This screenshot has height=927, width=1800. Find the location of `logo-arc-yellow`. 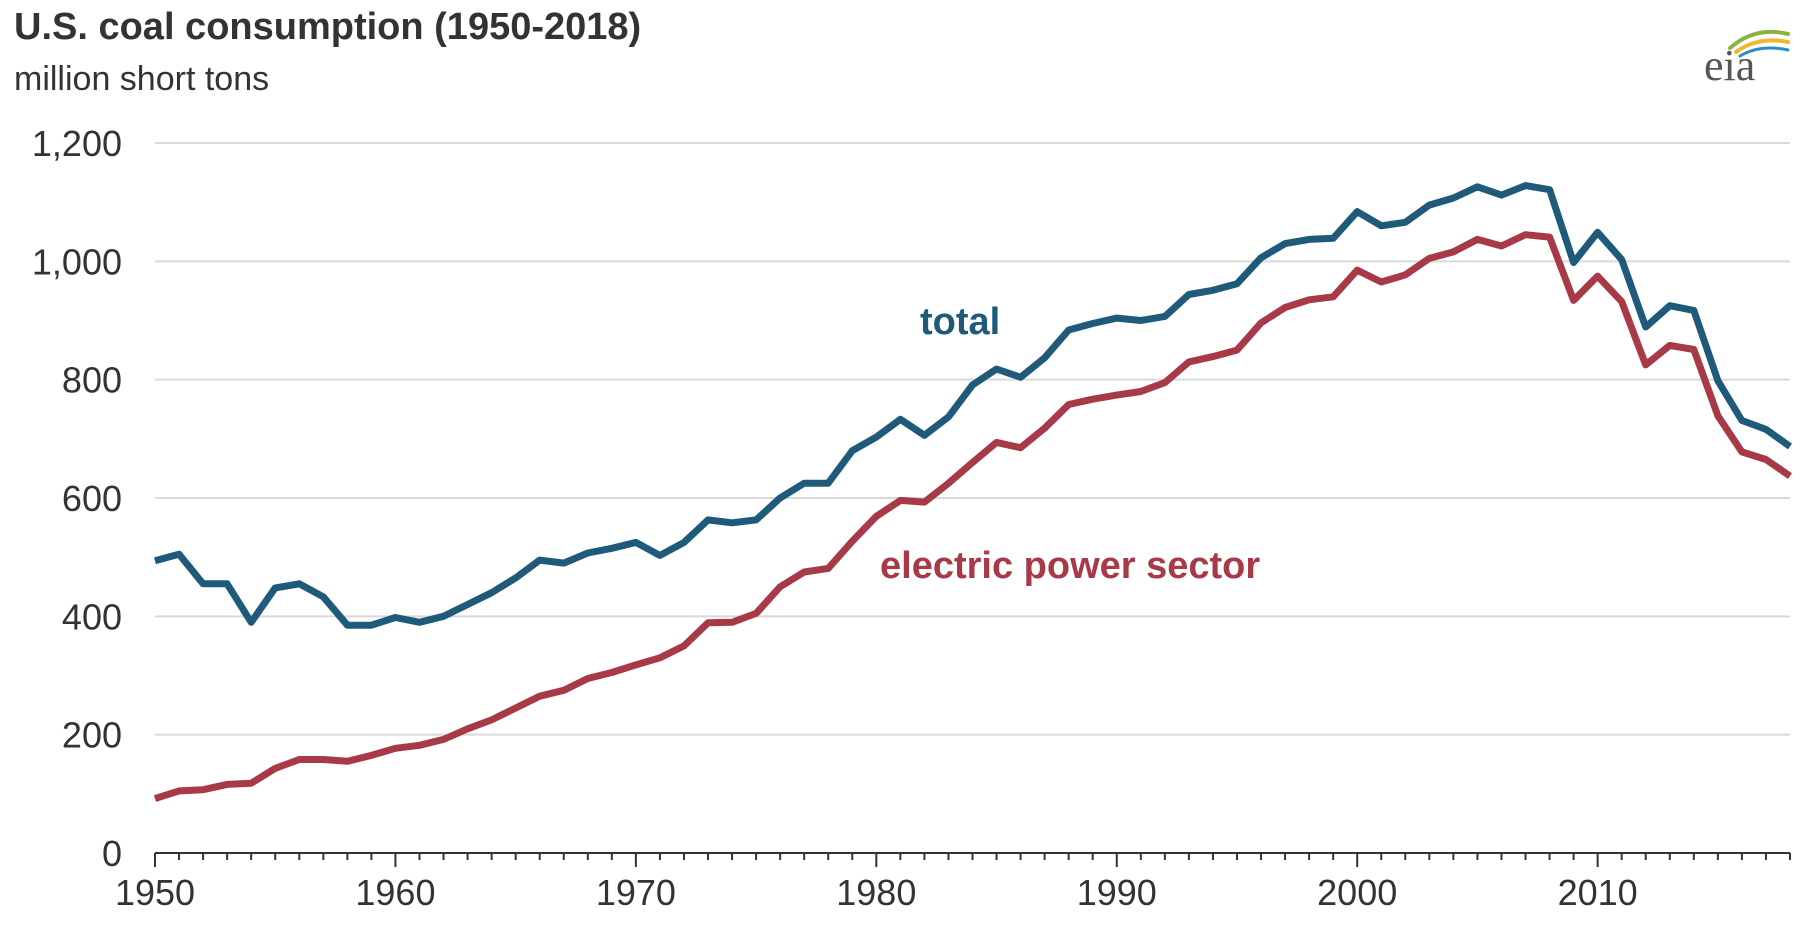

logo-arc-yellow is located at coordinates (1762, 46).